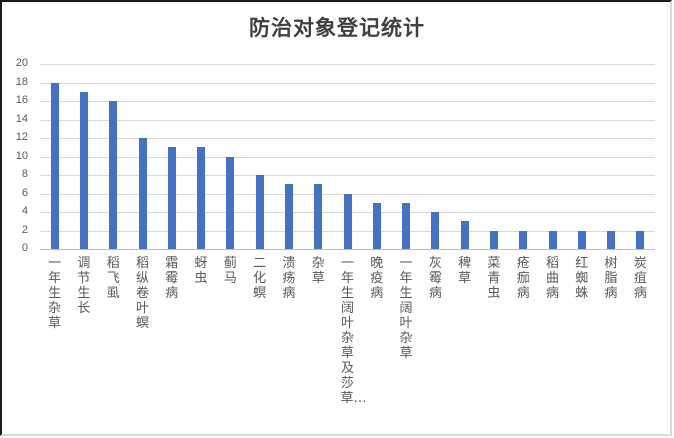  What do you see at coordinates (611, 278) in the screenshot?
I see `x-tick-label: 树脂病` at bounding box center [611, 278].